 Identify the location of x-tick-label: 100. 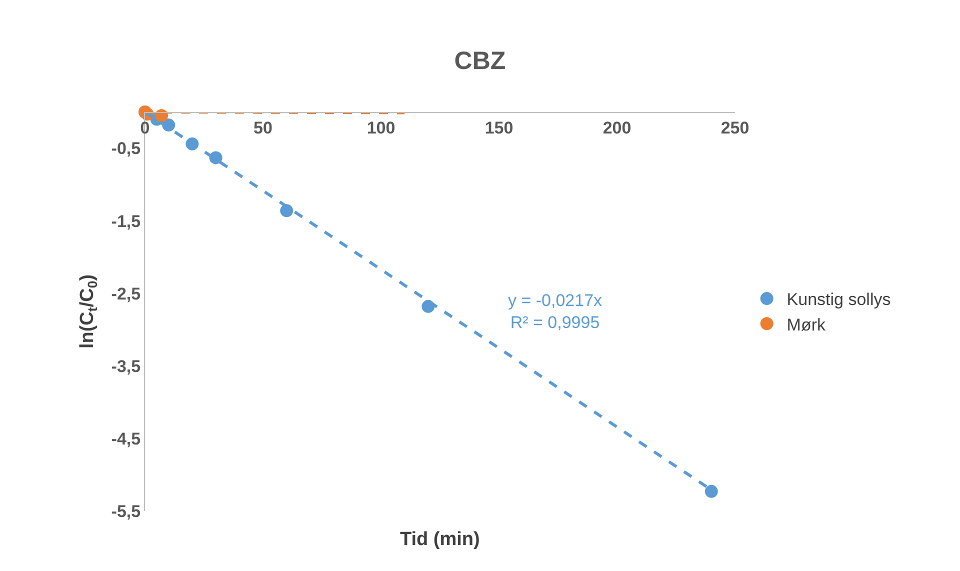
(381, 128).